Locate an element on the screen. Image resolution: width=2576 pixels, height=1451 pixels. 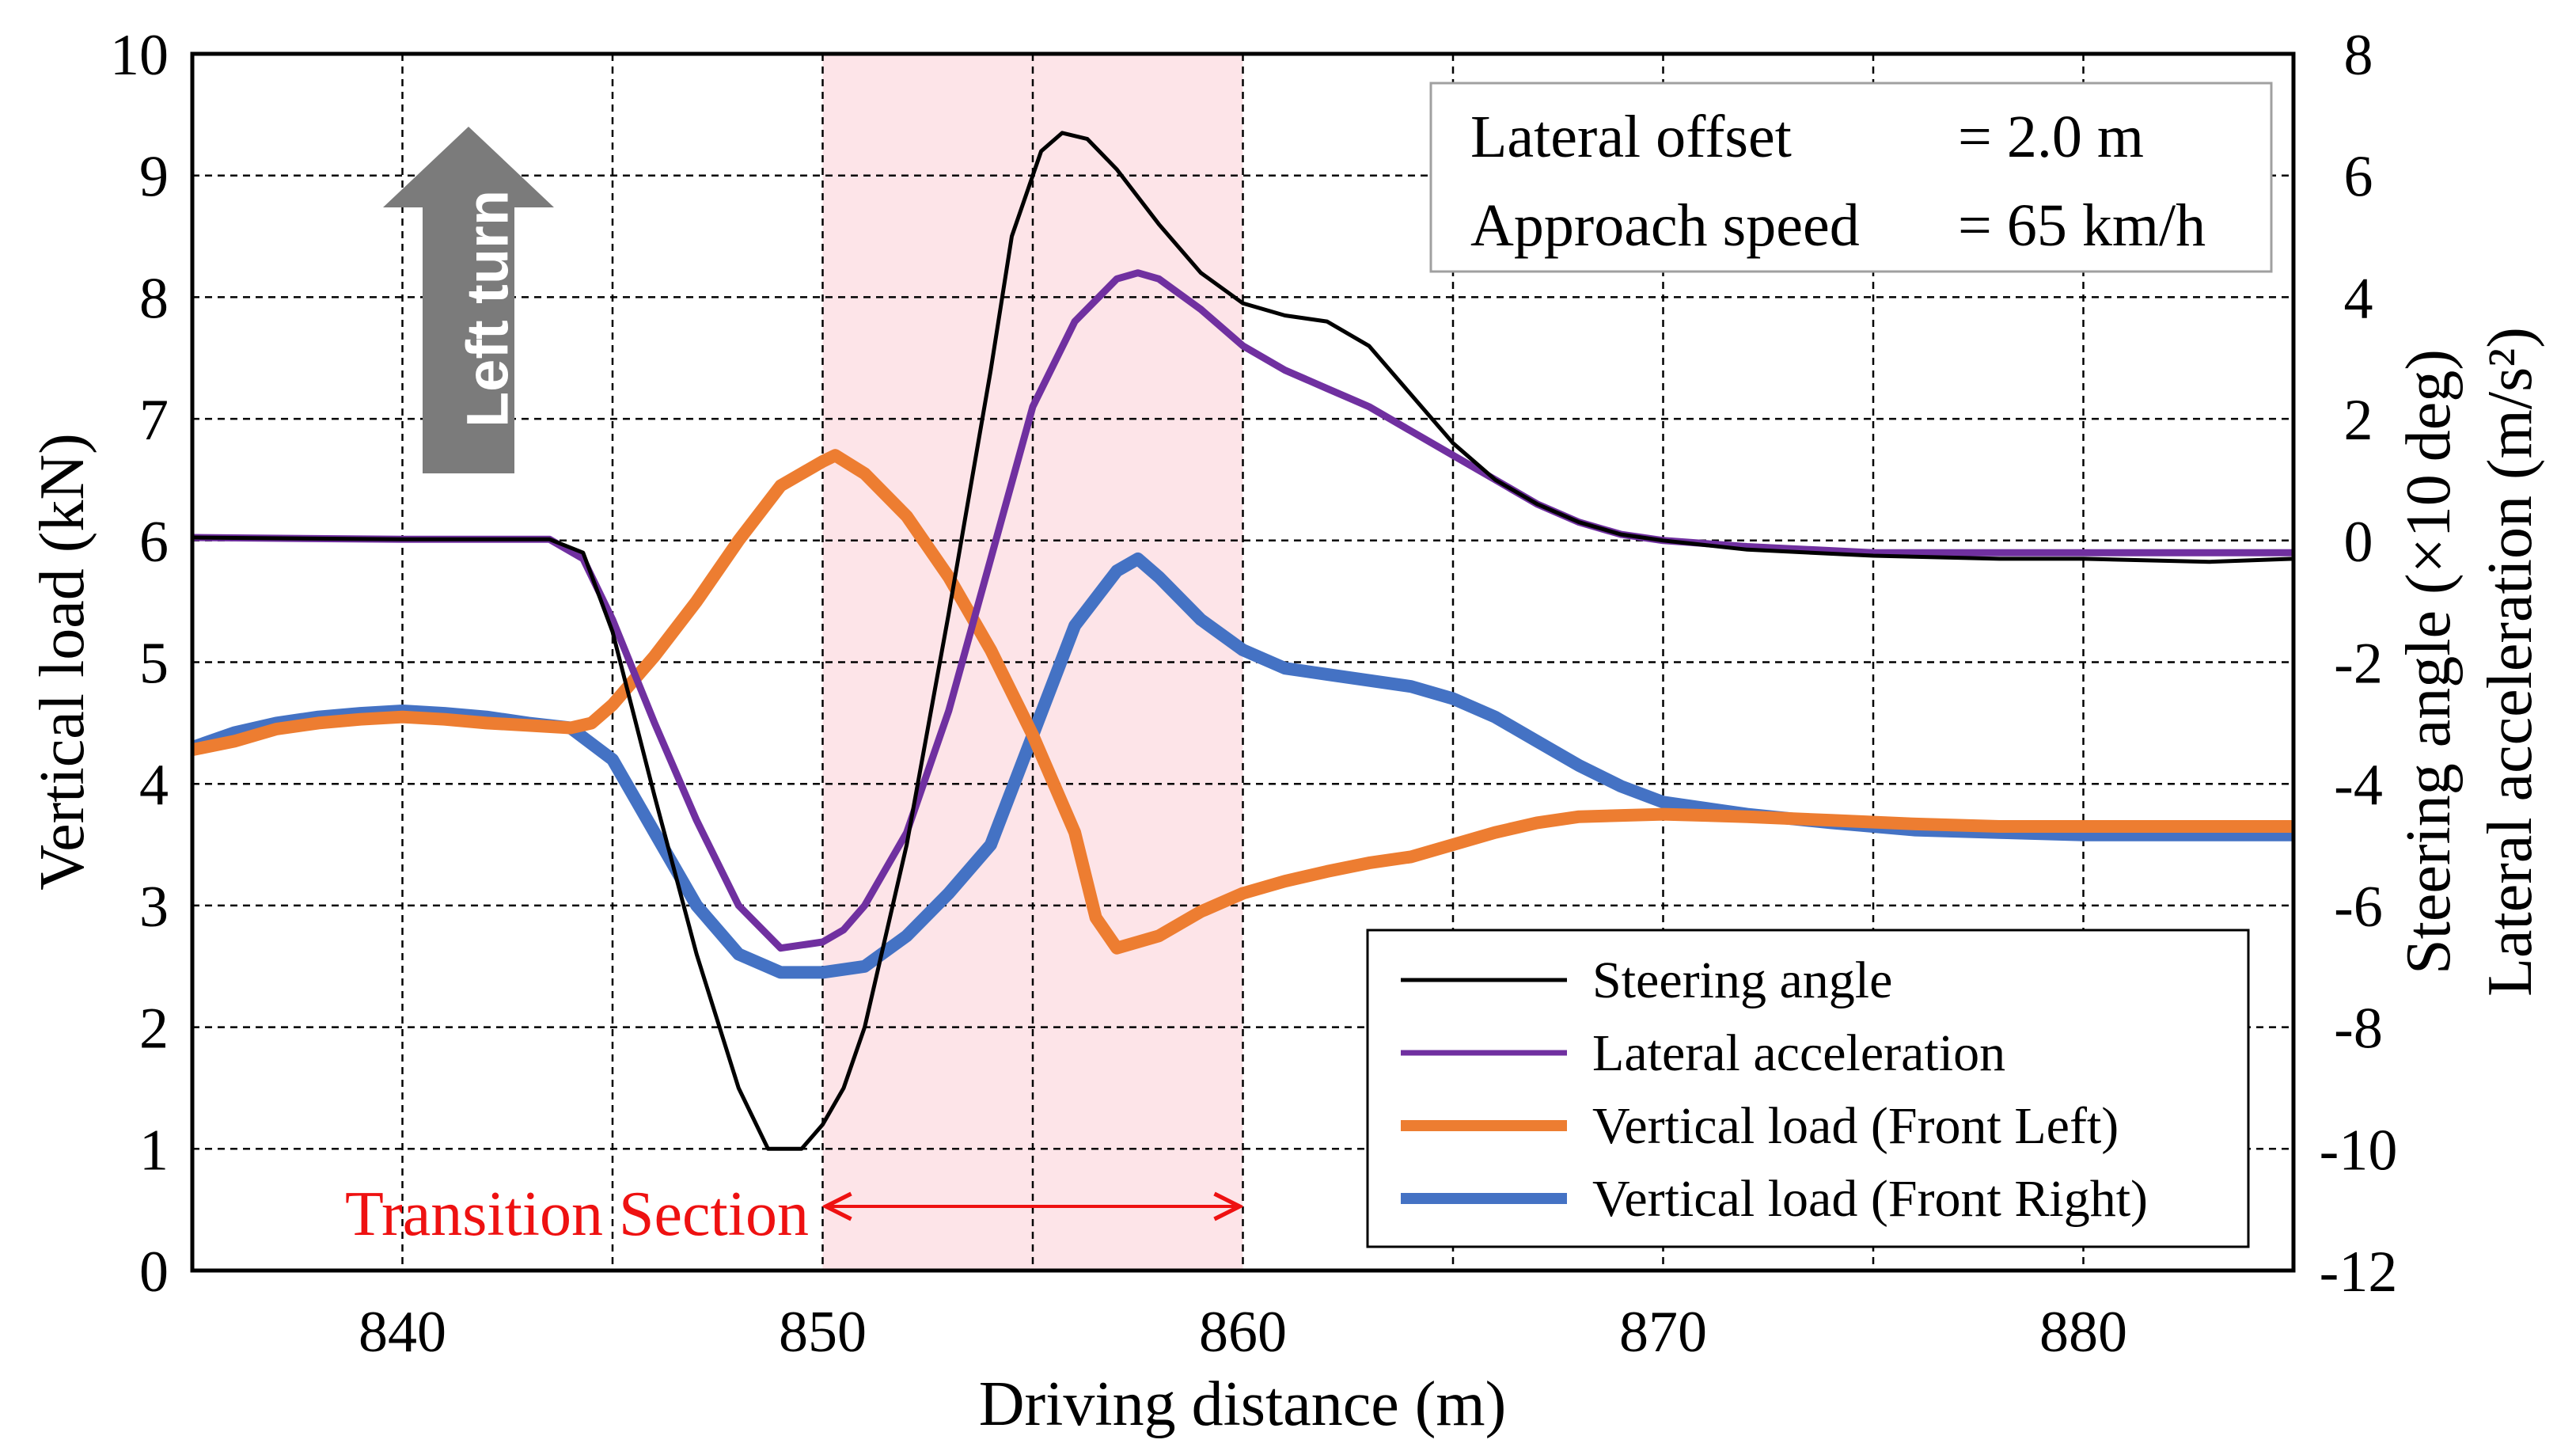
x-tick-labels: 840 850 860 870 880 is located at coordinates (1243, 1332).